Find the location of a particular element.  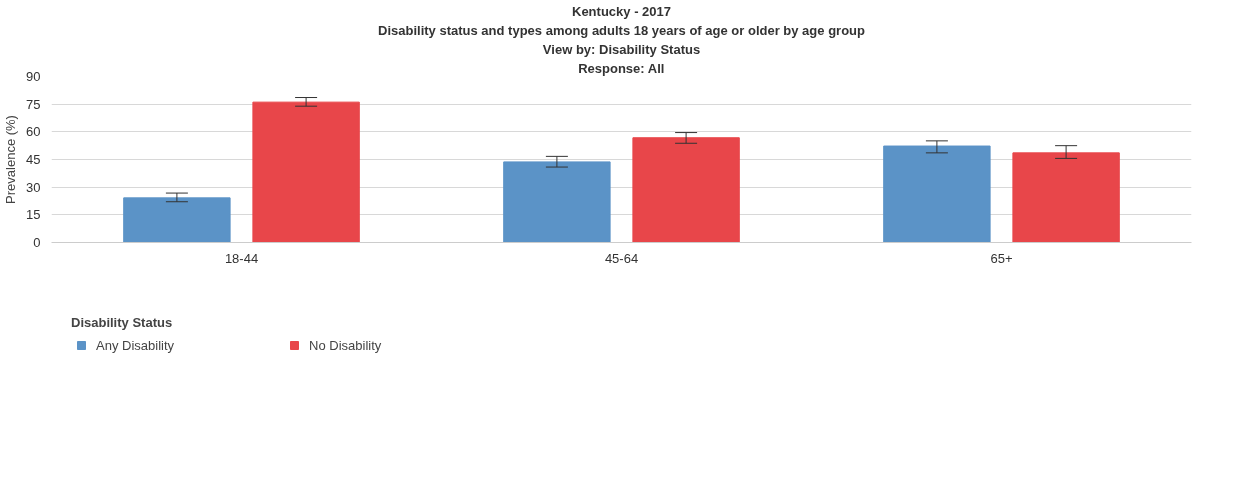

x-tick-label: 45-64 is located at coordinates (621, 258).